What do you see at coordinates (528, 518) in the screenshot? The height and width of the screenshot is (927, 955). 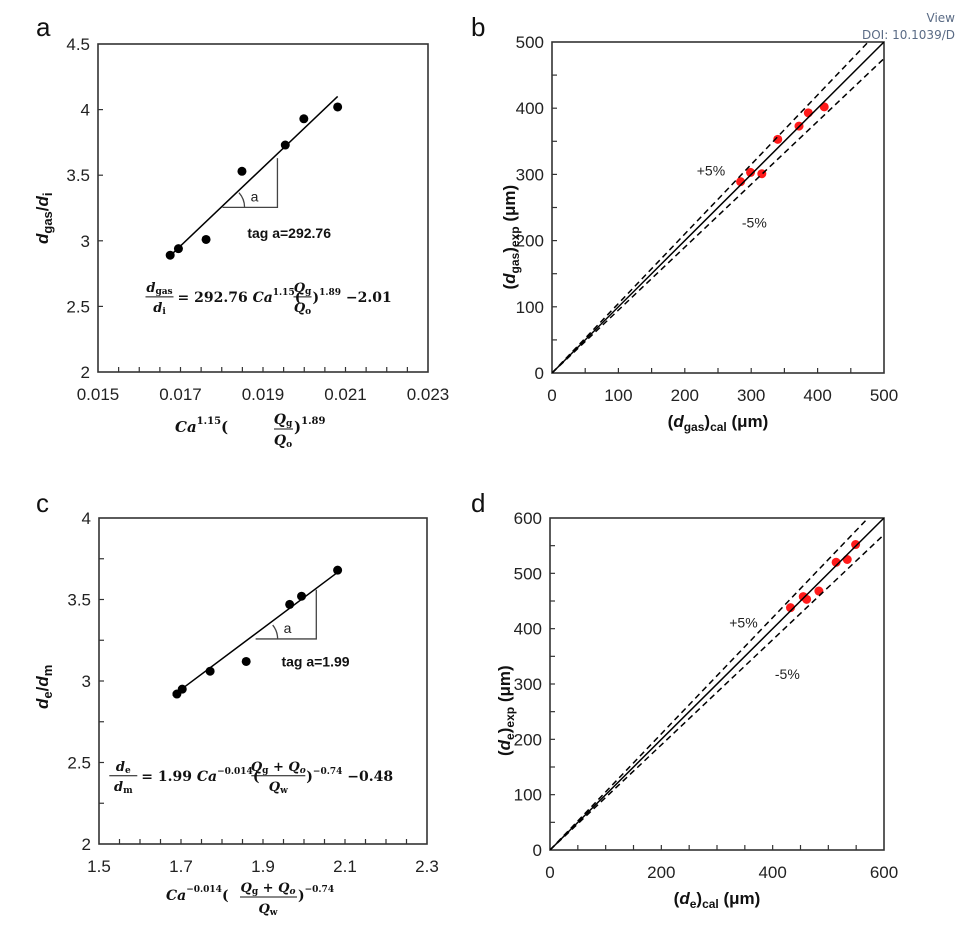 I see `y-tick-label: 600` at bounding box center [528, 518].